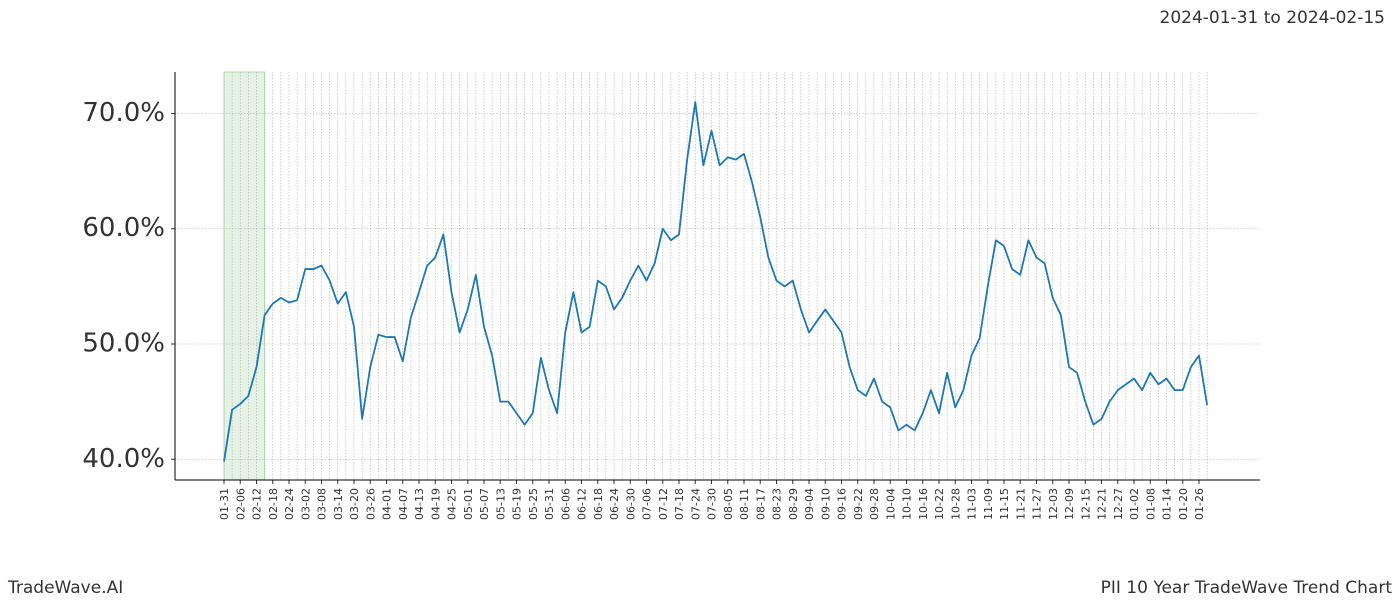  I want to click on x-tick-label: 12-15, so click(1085, 504).